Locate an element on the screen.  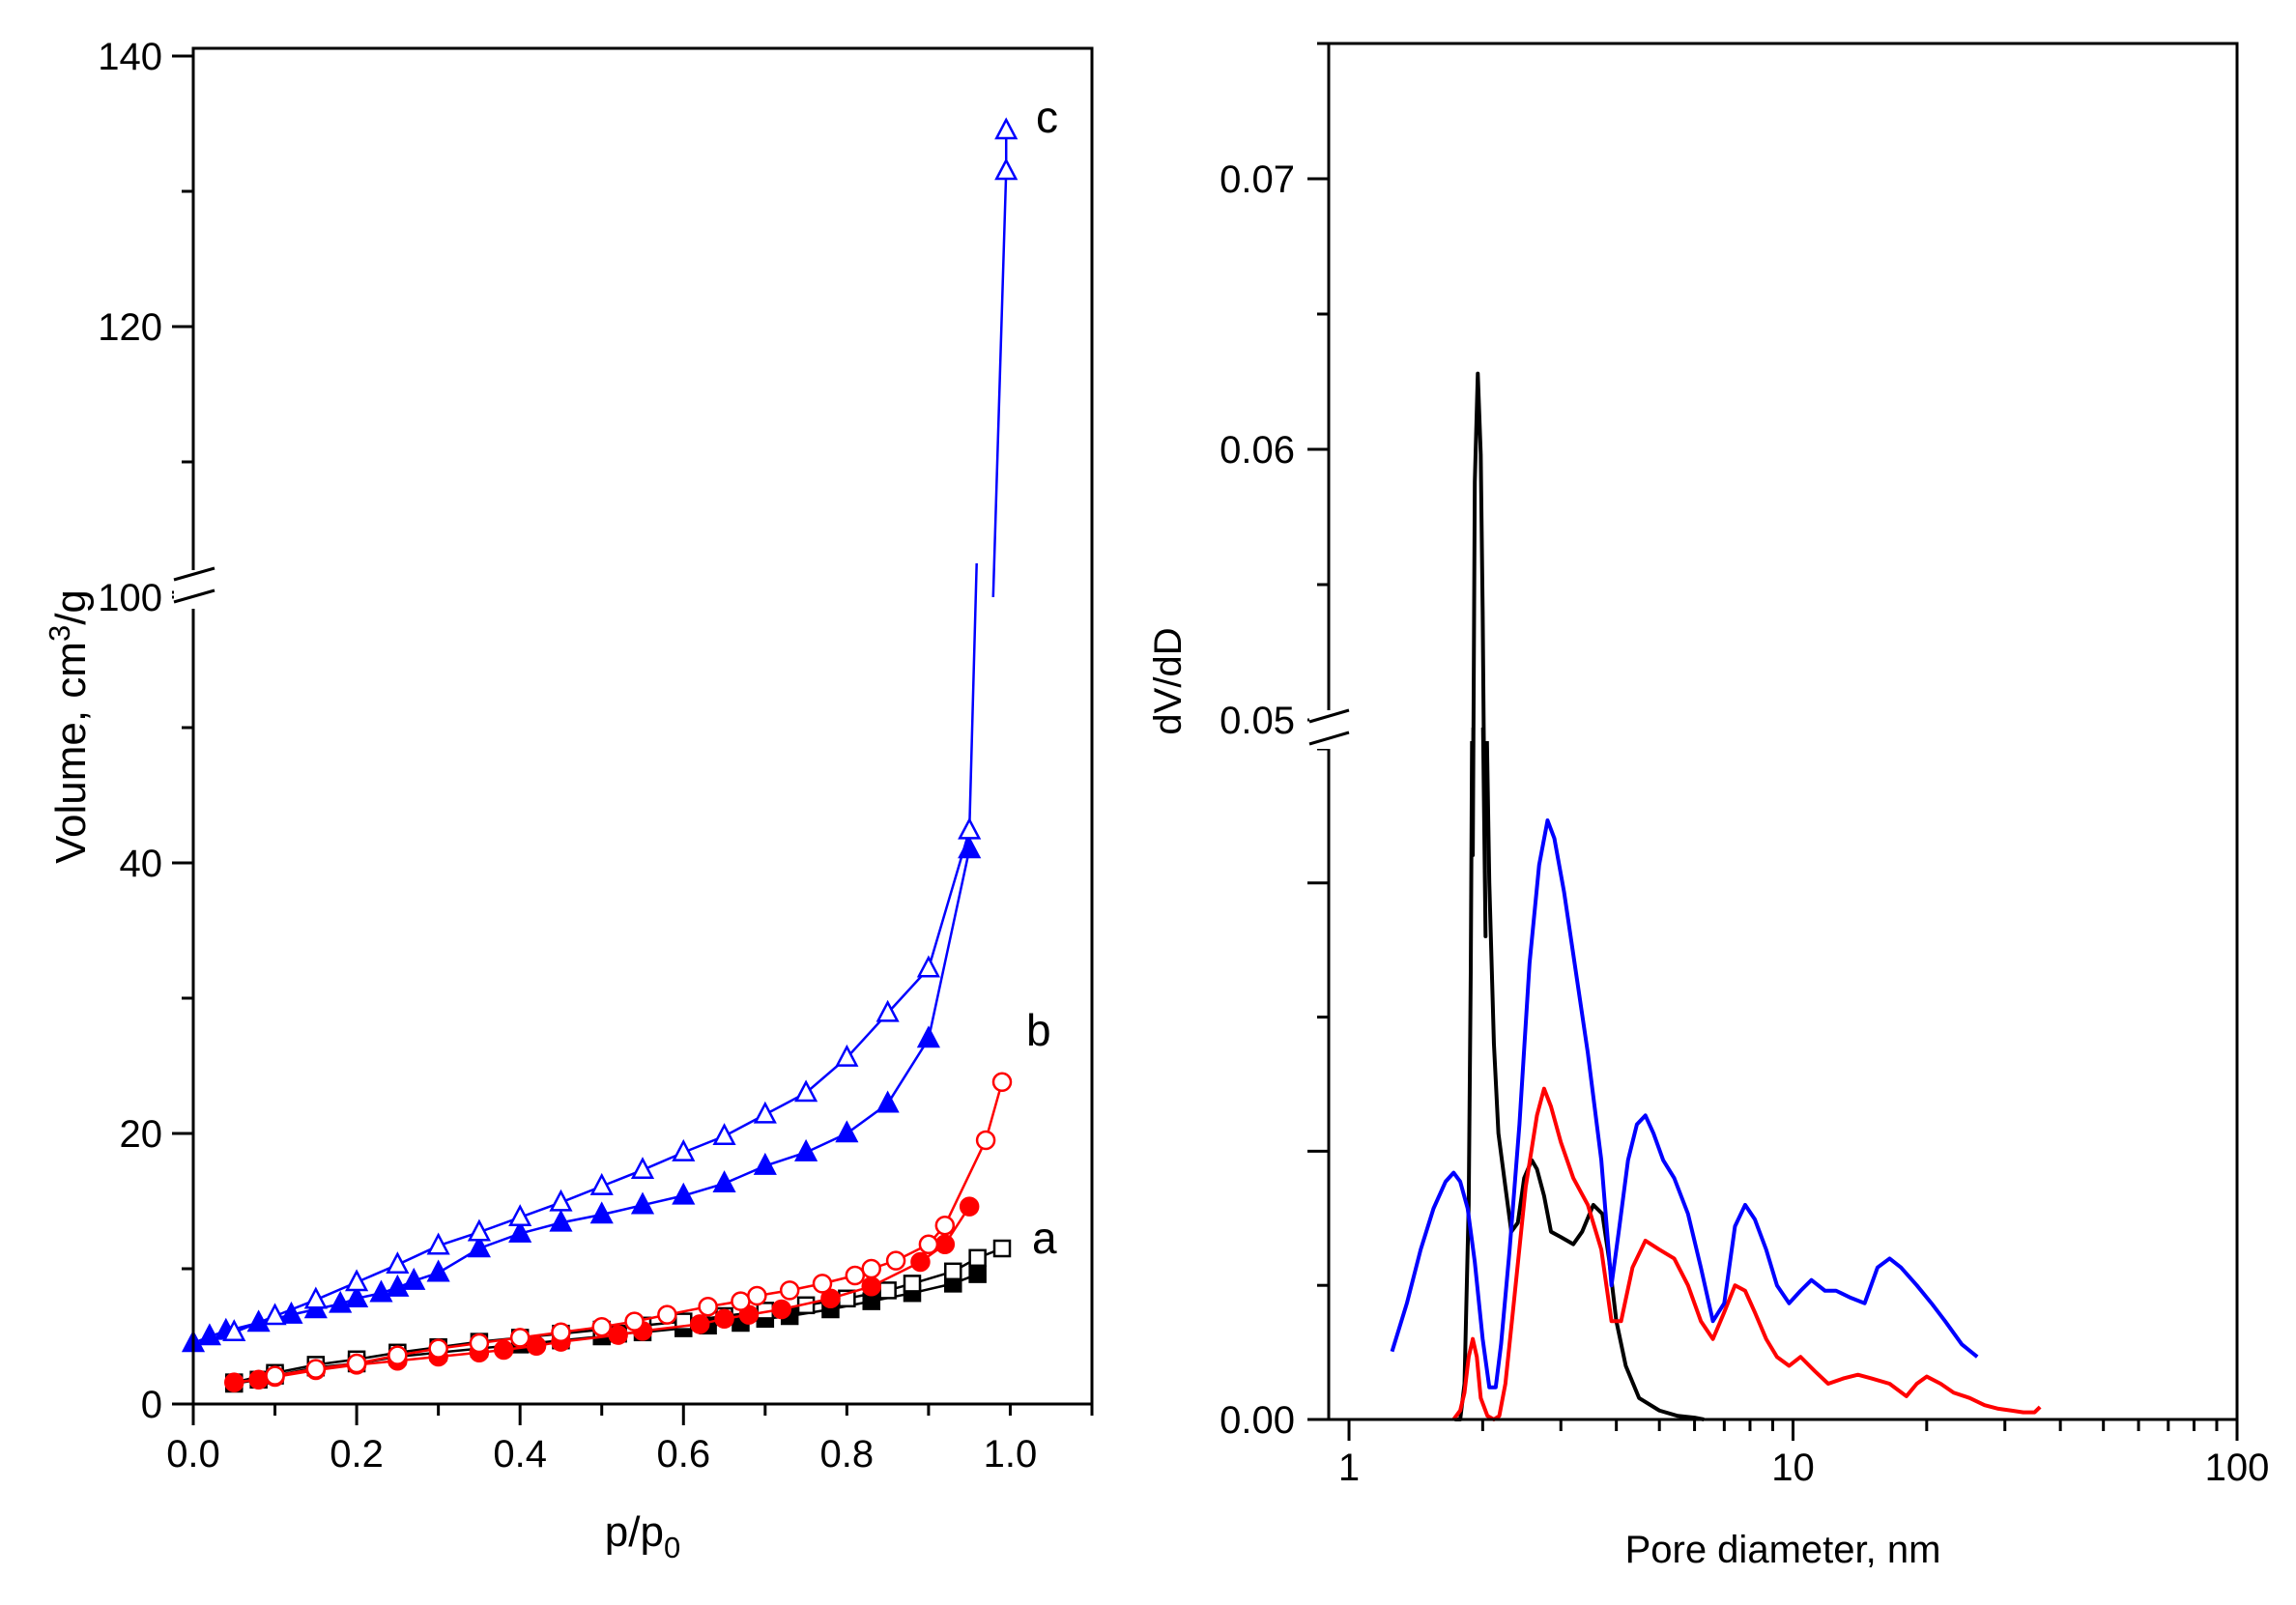
left-y-tick-label: 100 is located at coordinates (130, 598).